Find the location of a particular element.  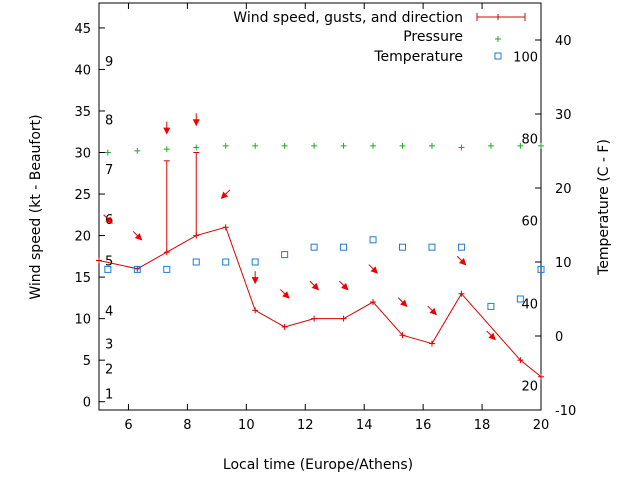

y2-tick-label: 0 is located at coordinates (559, 337).